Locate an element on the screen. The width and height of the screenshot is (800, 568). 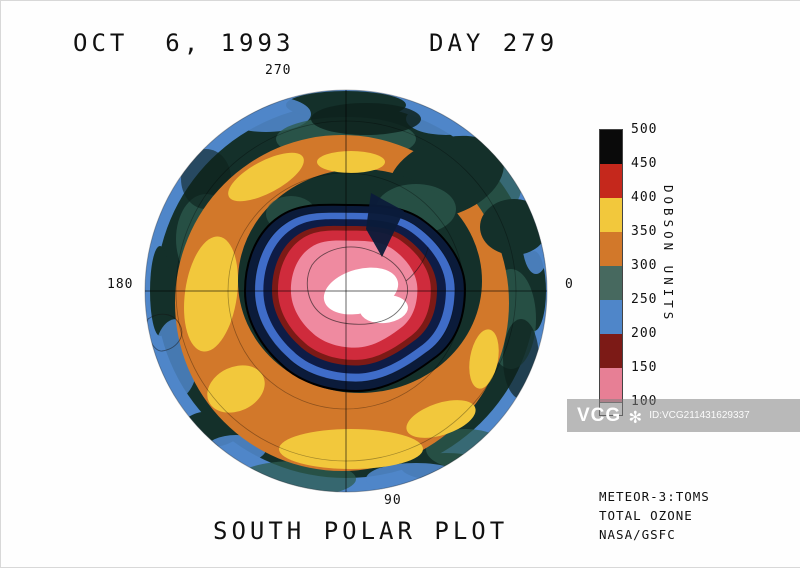
credit-instrument: METEOR-3:TOMS is located at coordinates (654, 496).